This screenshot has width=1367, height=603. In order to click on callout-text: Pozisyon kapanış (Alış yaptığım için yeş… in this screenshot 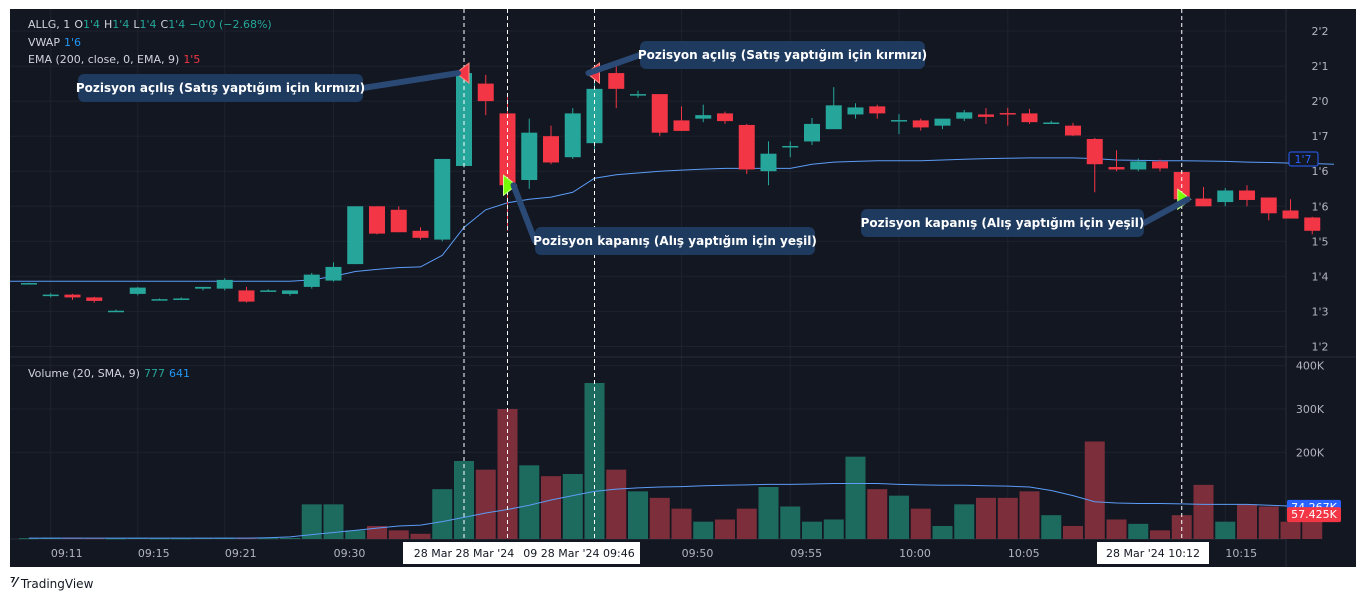, I will do `click(1003, 223)`.